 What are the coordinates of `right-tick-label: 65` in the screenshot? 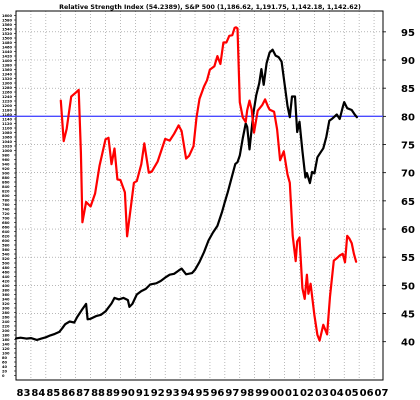 It's located at (408, 202).